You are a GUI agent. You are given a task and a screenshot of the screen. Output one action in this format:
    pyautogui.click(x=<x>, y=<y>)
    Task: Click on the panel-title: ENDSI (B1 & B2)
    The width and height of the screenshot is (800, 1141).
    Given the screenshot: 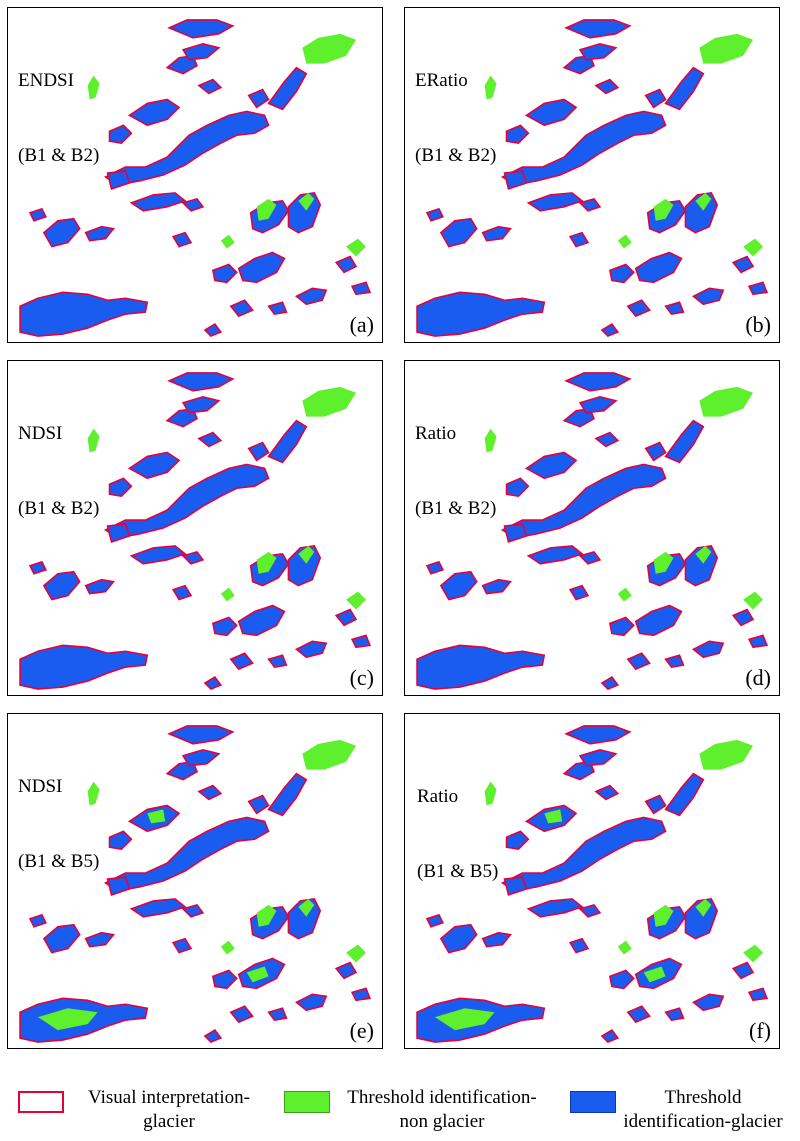 What is the action you would take?
    pyautogui.click(x=58, y=118)
    